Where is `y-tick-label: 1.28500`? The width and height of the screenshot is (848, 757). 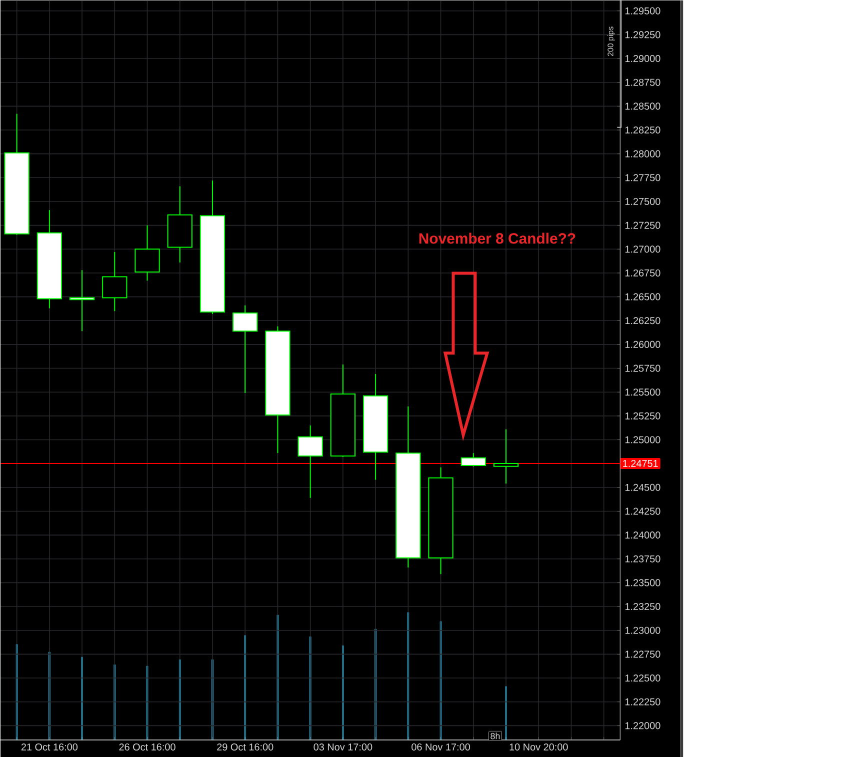
y-tick-label: 1.28500 is located at coordinates (642, 106).